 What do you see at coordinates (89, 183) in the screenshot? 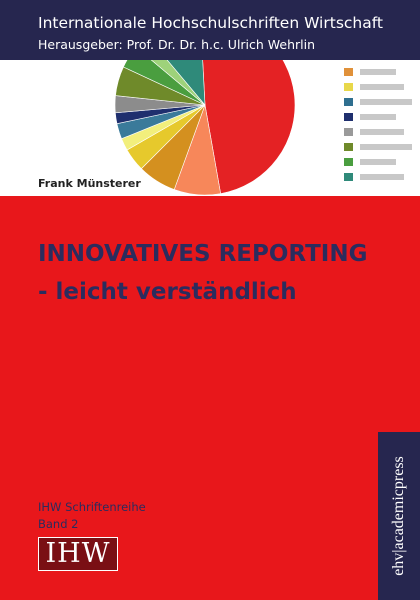
I see `author: Frank Münsterer` at bounding box center [89, 183].